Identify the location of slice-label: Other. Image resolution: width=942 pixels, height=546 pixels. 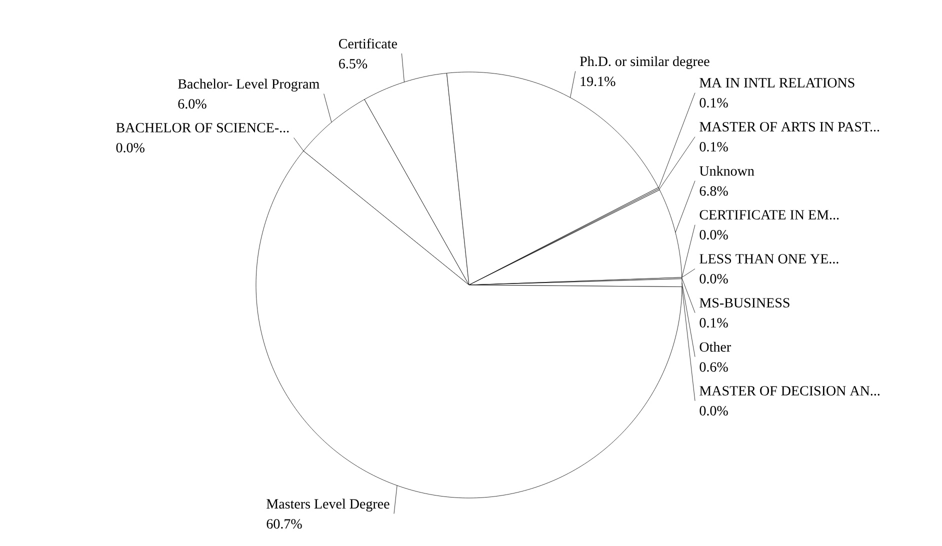
(715, 347).